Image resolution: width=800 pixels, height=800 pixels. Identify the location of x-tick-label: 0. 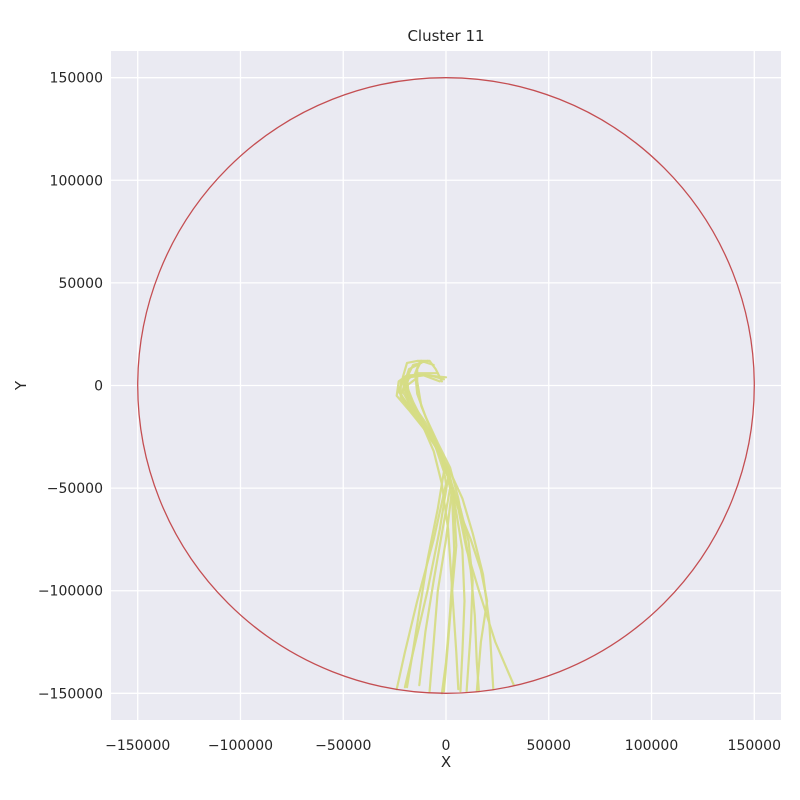
(446, 746).